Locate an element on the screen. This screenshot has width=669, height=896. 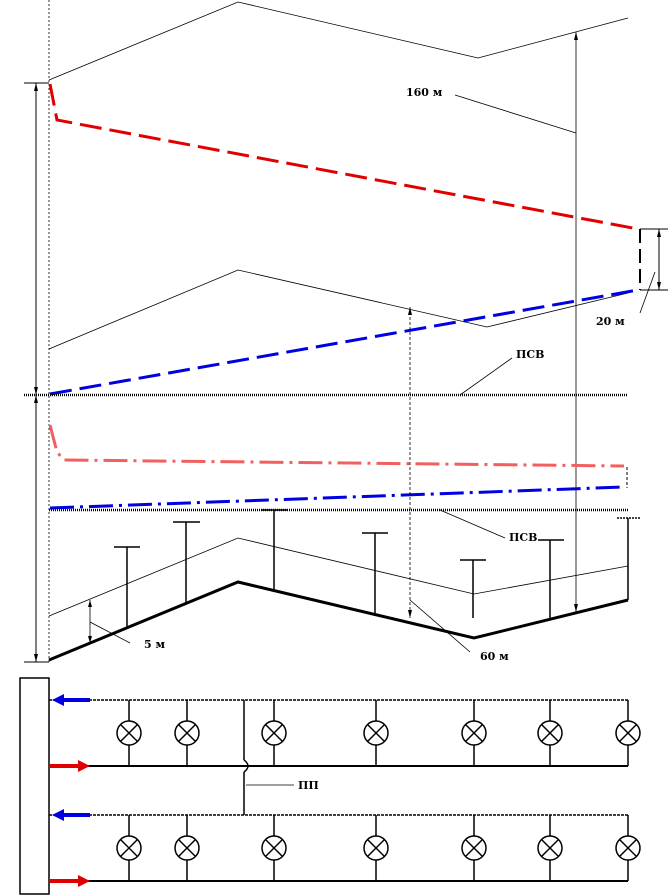
dim-60-line is located at coordinates (439, 480).